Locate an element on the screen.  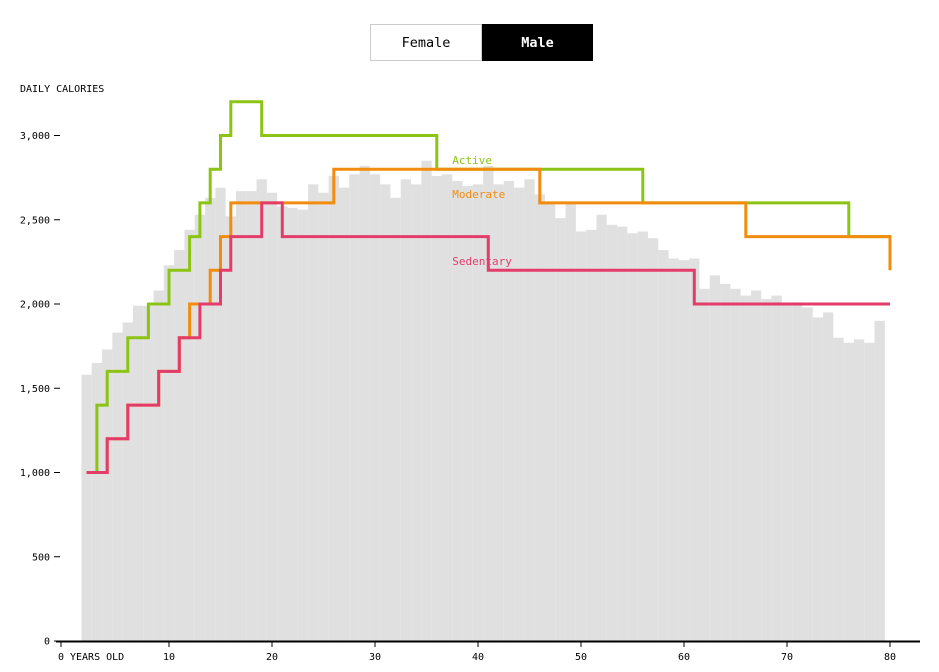
y-tick-label: 2,500 is located at coordinates (35, 220).